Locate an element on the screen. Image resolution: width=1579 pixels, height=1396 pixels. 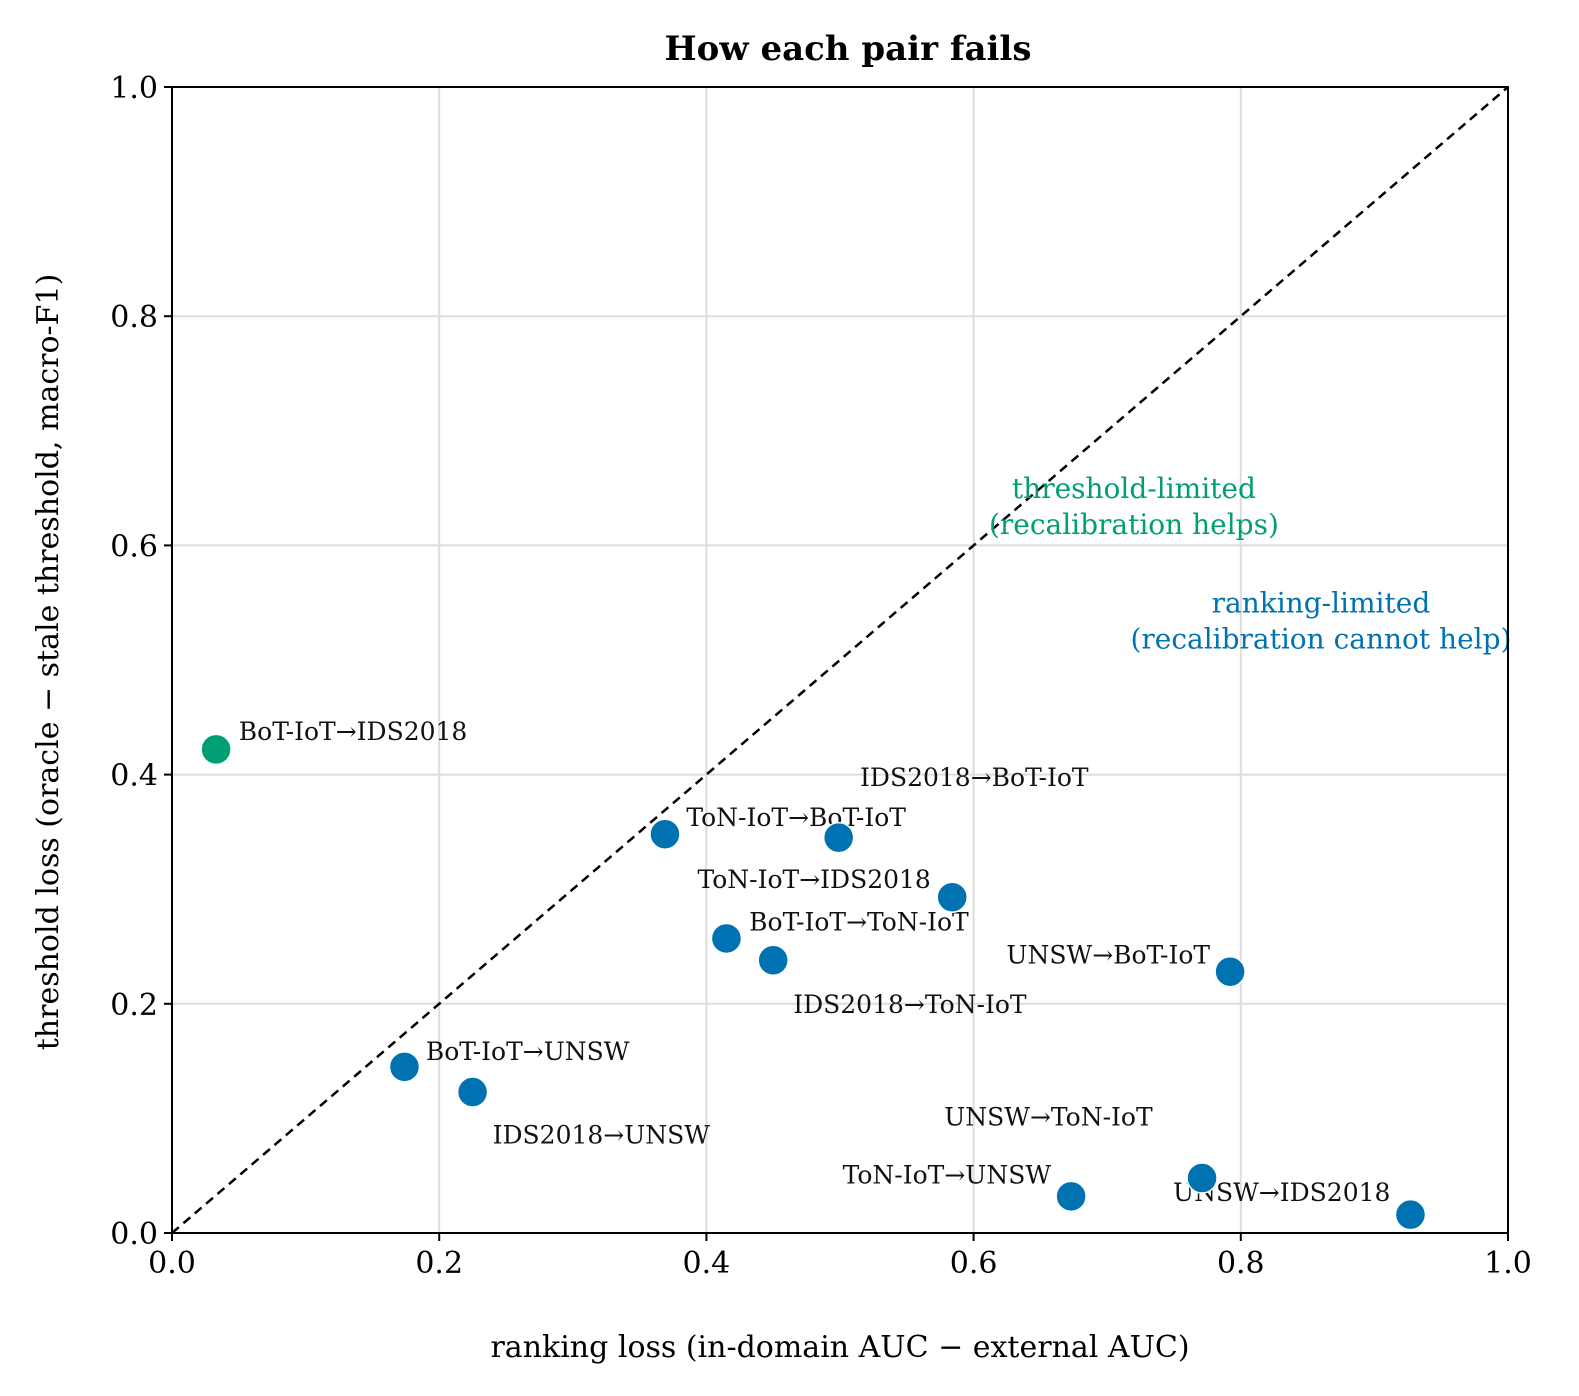
region-label: threshold-limited (recalibration helps) is located at coordinates (1134, 506).